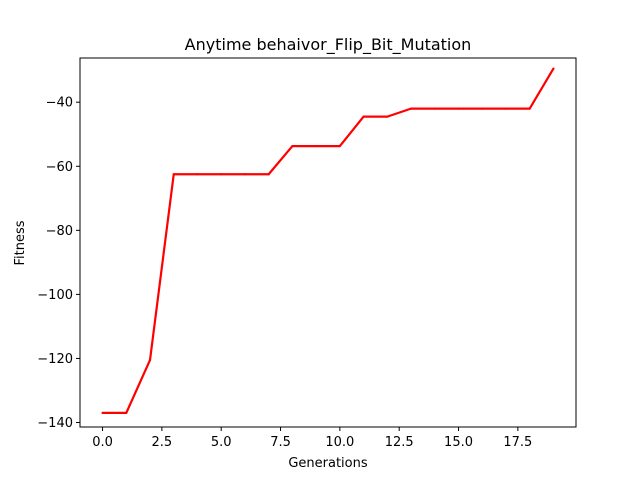  What do you see at coordinates (280, 442) in the screenshot?
I see `x-tick-label: 7.5` at bounding box center [280, 442].